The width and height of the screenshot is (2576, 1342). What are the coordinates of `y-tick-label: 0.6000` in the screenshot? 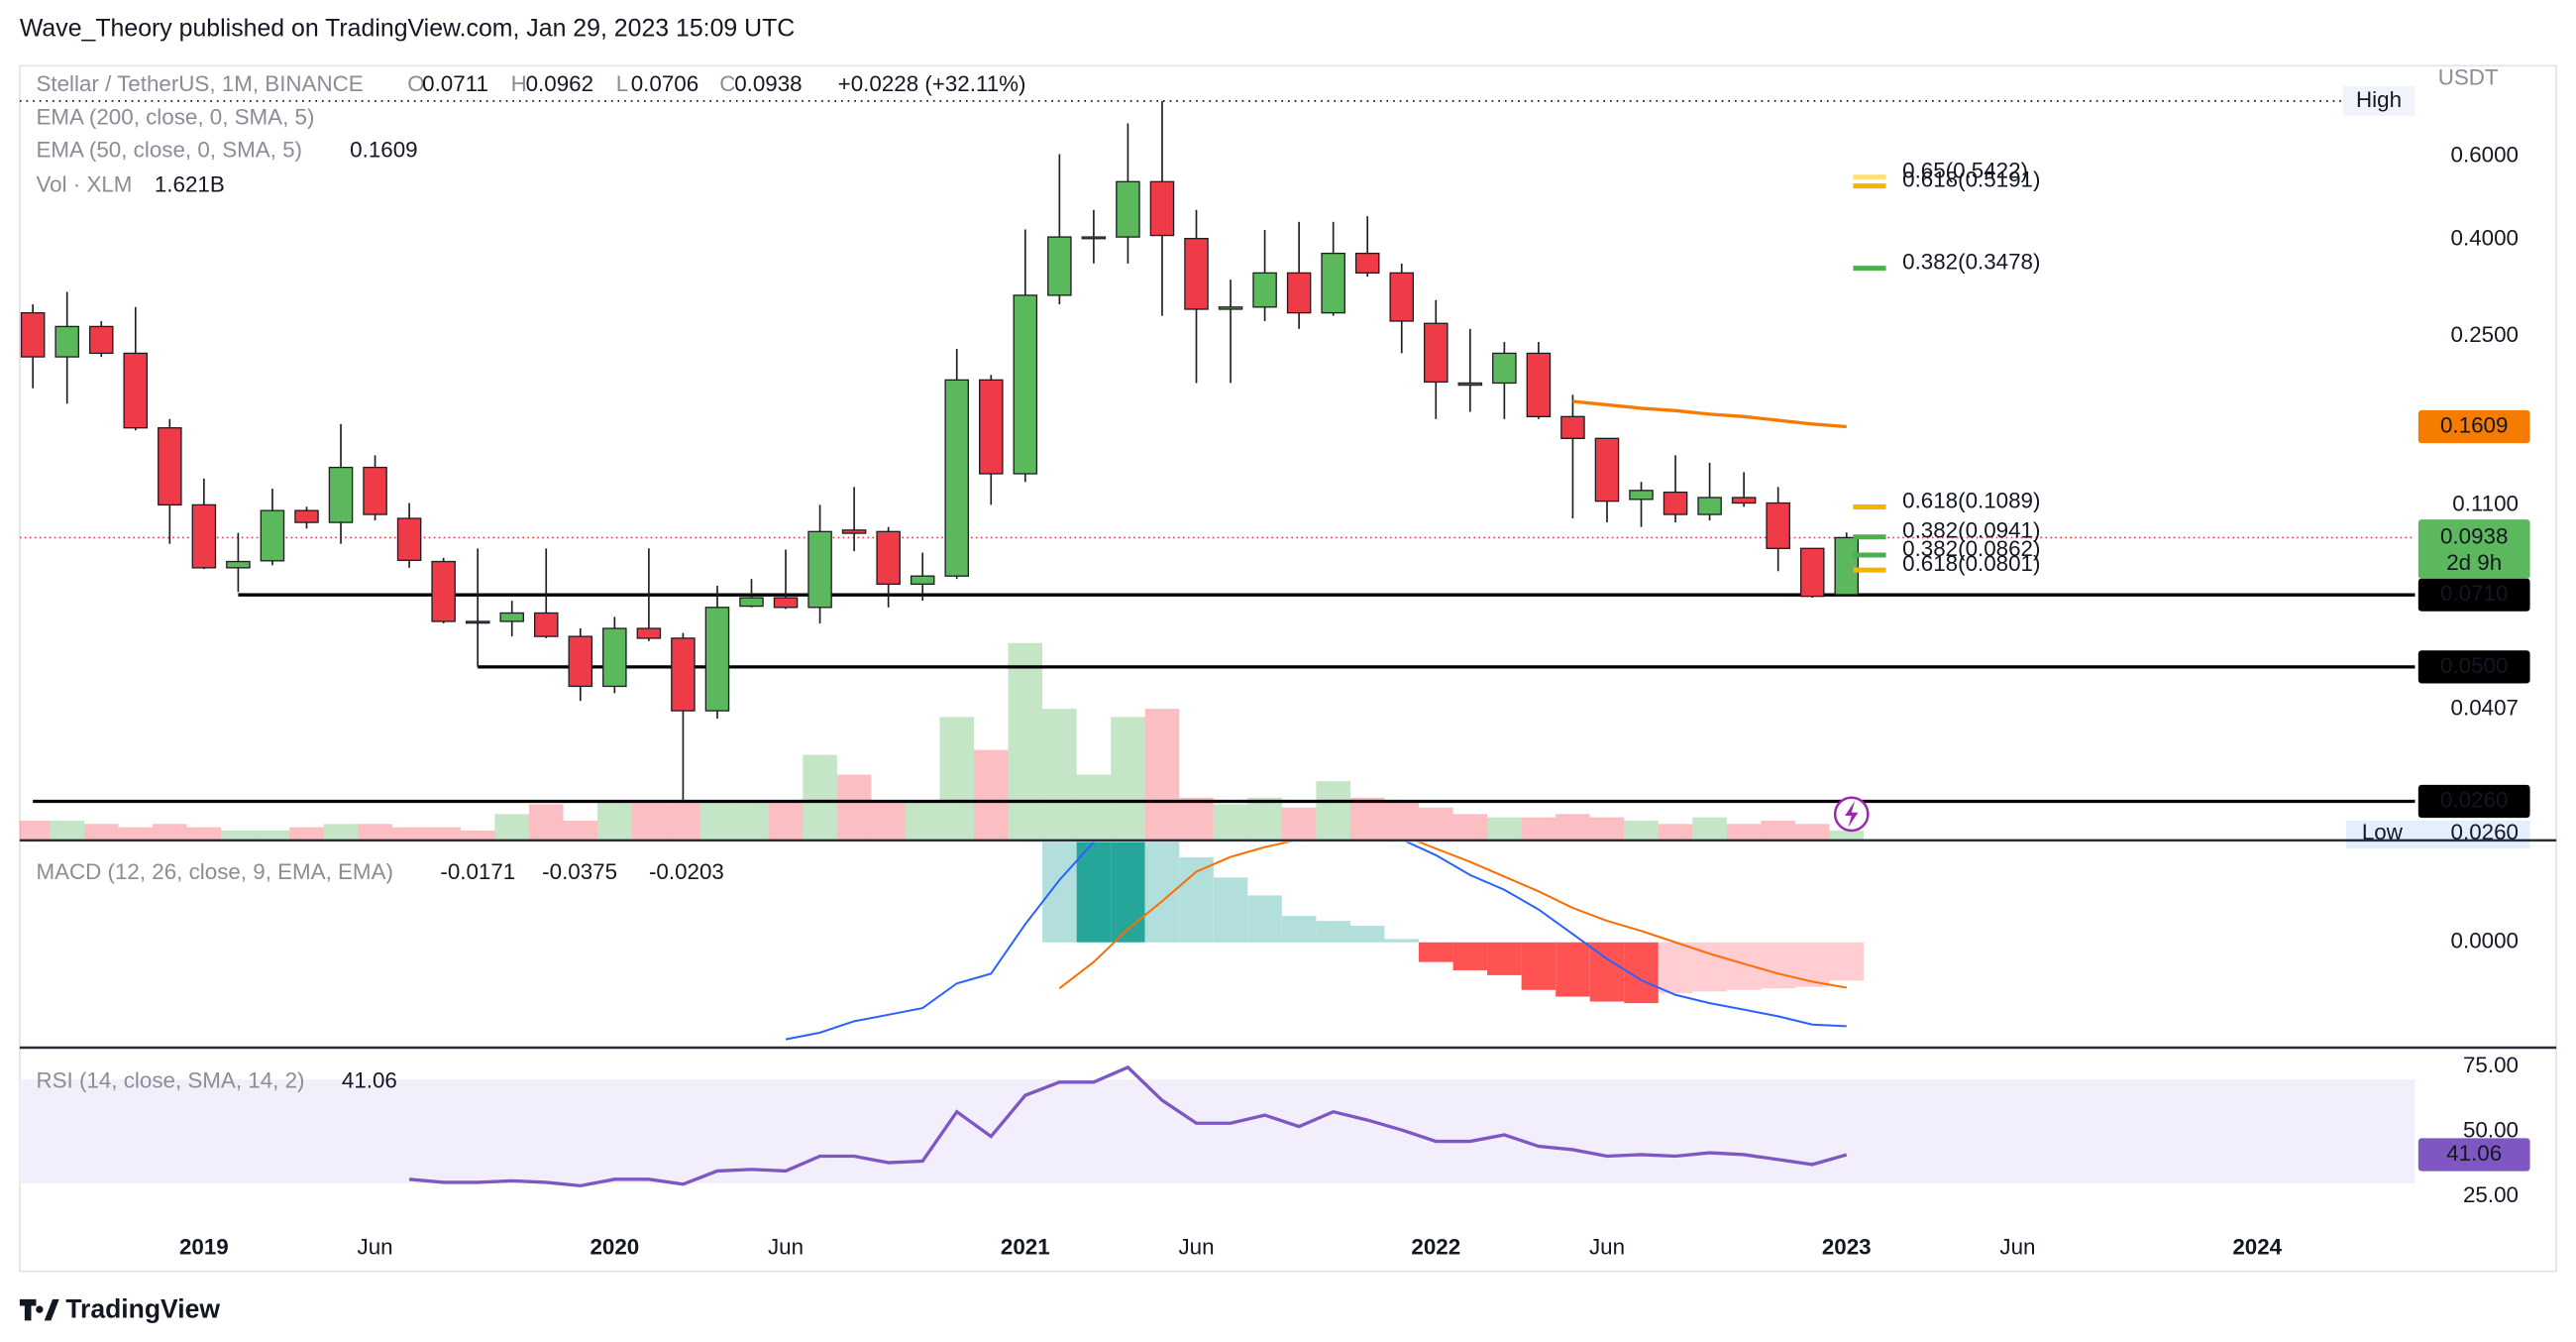 It's located at (2485, 155).